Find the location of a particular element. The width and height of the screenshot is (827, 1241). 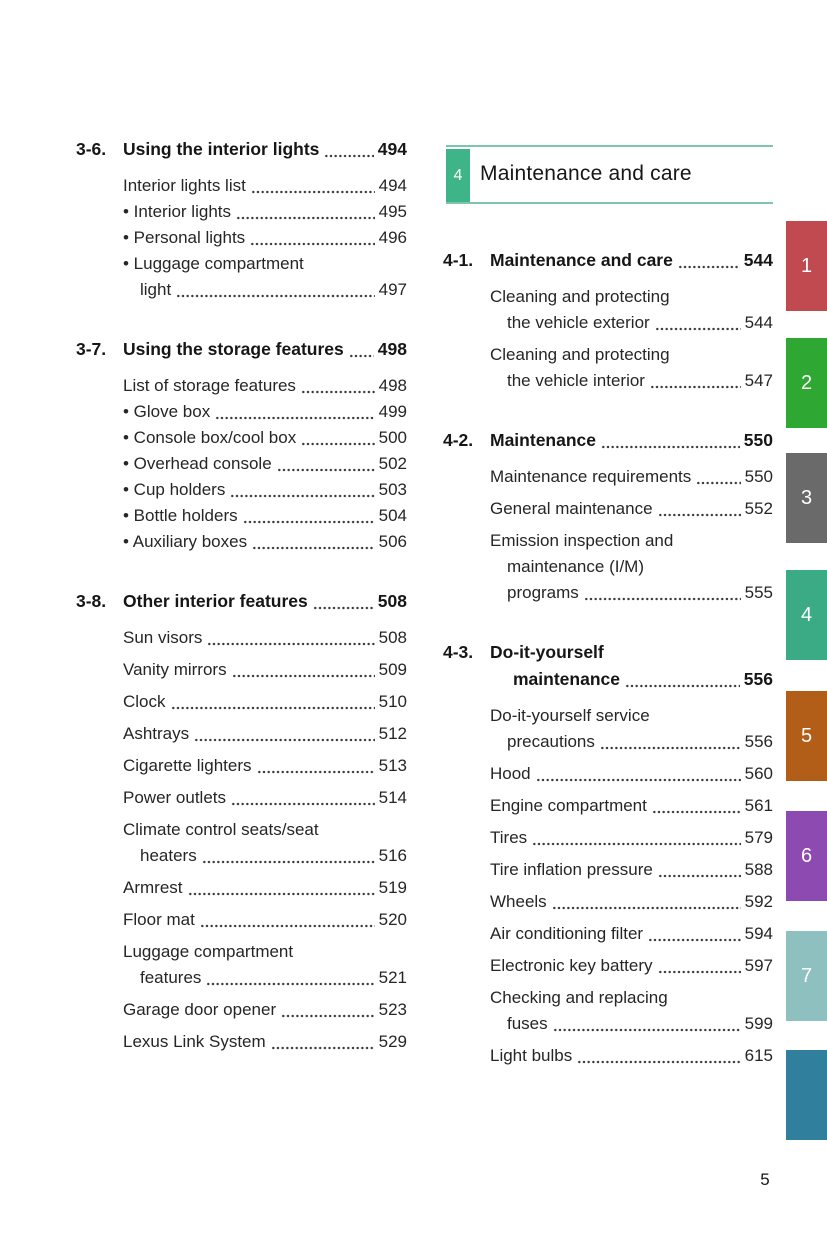

toc-entry-text: Interior lights list is located at coordinates (184, 185).